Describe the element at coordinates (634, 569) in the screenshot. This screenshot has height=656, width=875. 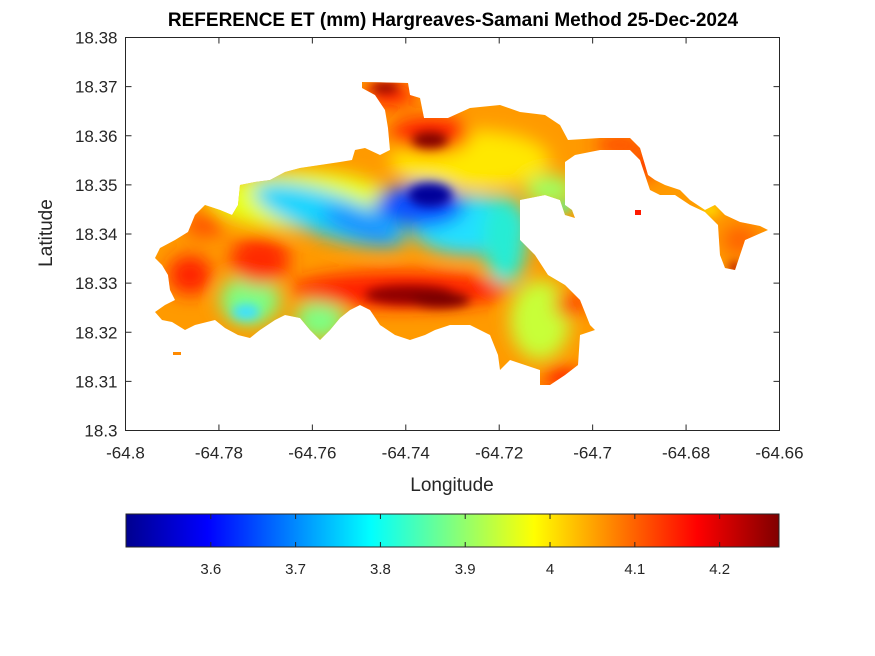
I see `colorbar-tick-label: 4.1` at that location.